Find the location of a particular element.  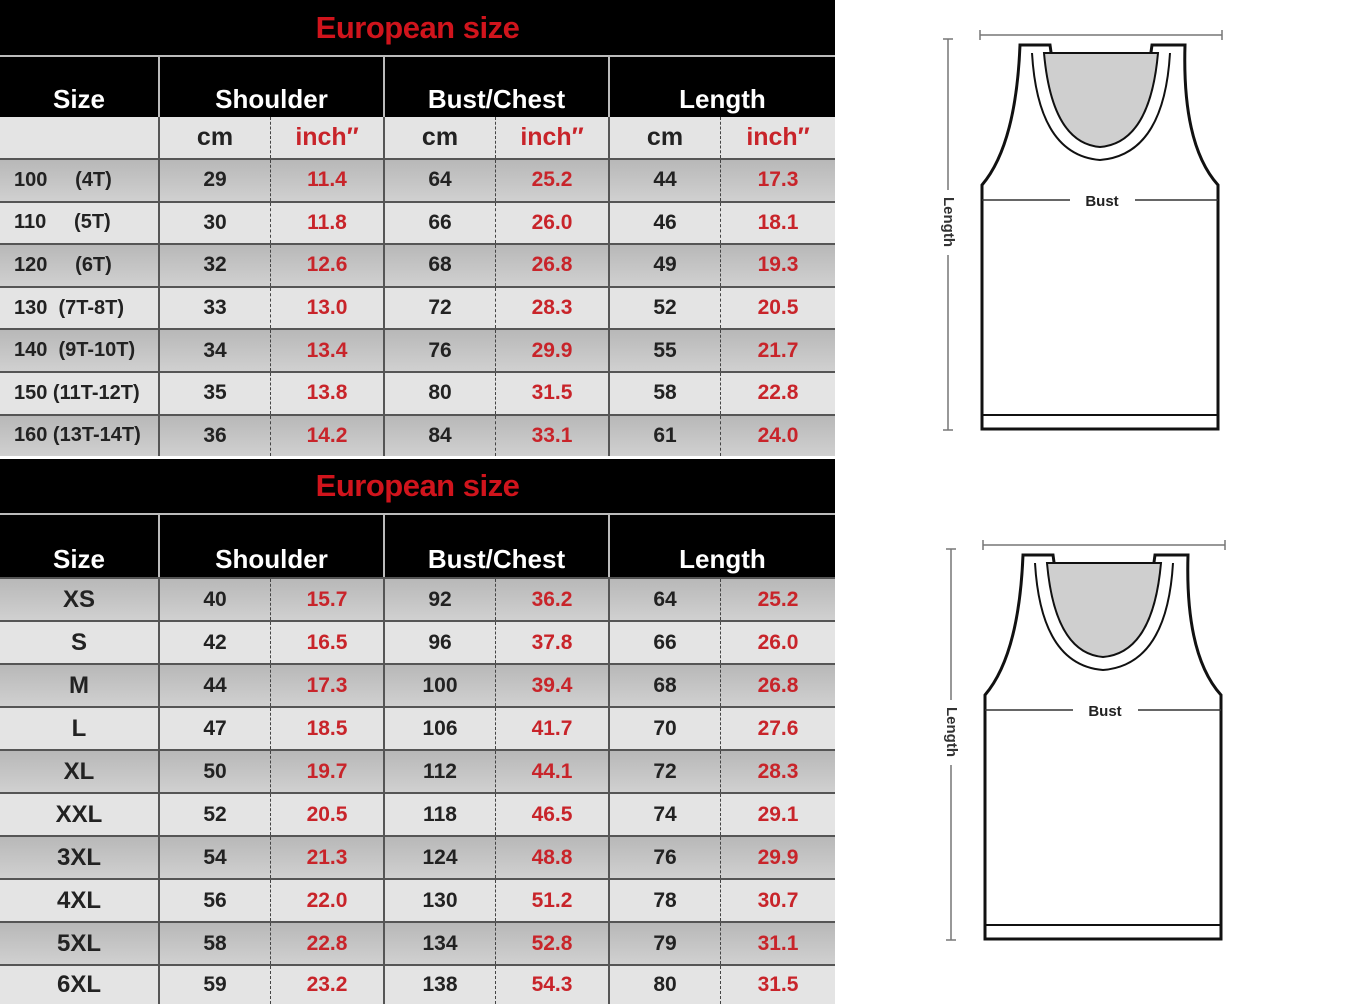

table-row: L 47 18.5 106 41.7 70 27.6 is located at coordinates (417, 727).